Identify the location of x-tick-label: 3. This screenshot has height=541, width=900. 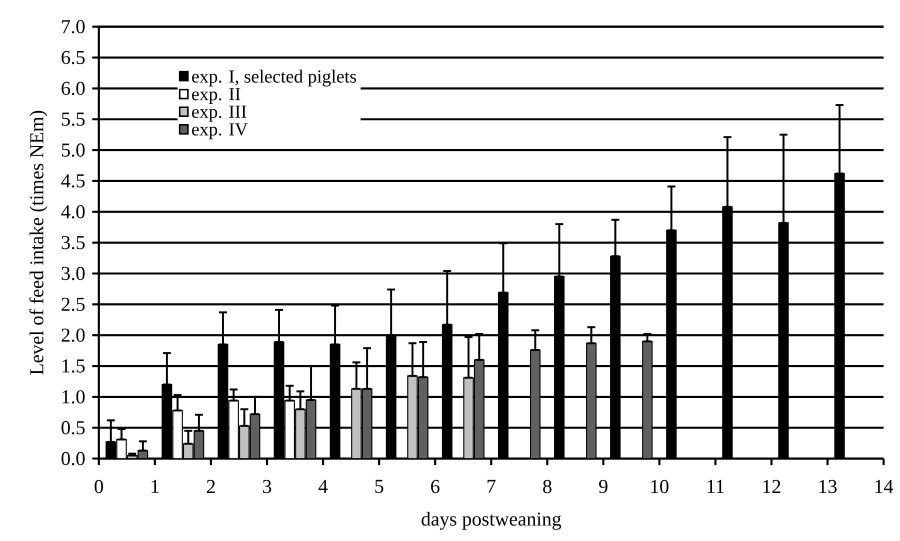
(267, 487).